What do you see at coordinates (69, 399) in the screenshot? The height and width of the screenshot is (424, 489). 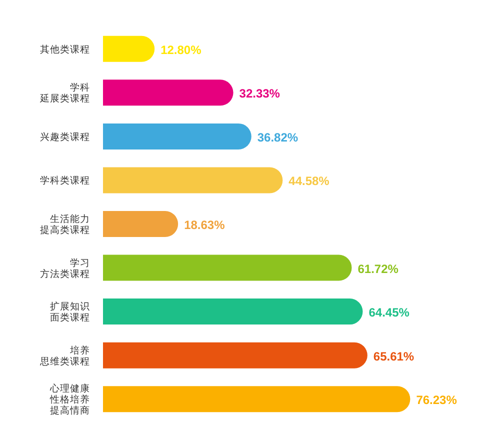 I see `y-tick-label: 心理健康性格培养提高情商` at bounding box center [69, 399].